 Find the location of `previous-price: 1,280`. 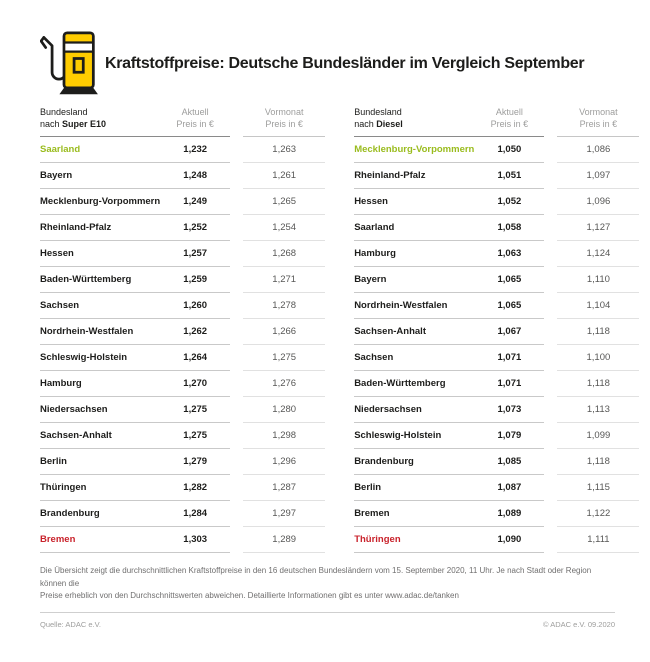

previous-price: 1,280 is located at coordinates (284, 410).